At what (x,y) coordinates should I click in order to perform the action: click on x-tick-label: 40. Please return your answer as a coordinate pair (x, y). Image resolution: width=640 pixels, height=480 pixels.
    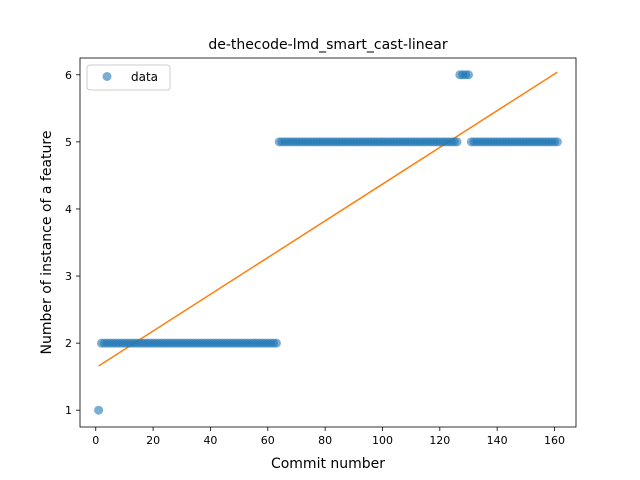
    Looking at the image, I should click on (210, 440).